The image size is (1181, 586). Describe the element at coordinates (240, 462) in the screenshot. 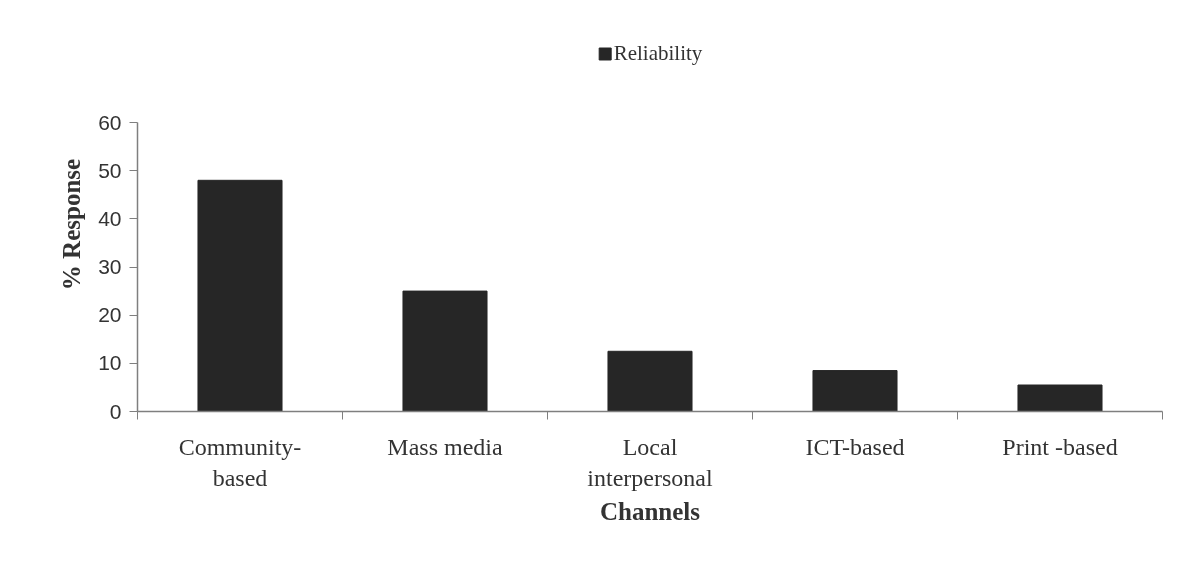

I see `x-tick-label: Community-based` at that location.